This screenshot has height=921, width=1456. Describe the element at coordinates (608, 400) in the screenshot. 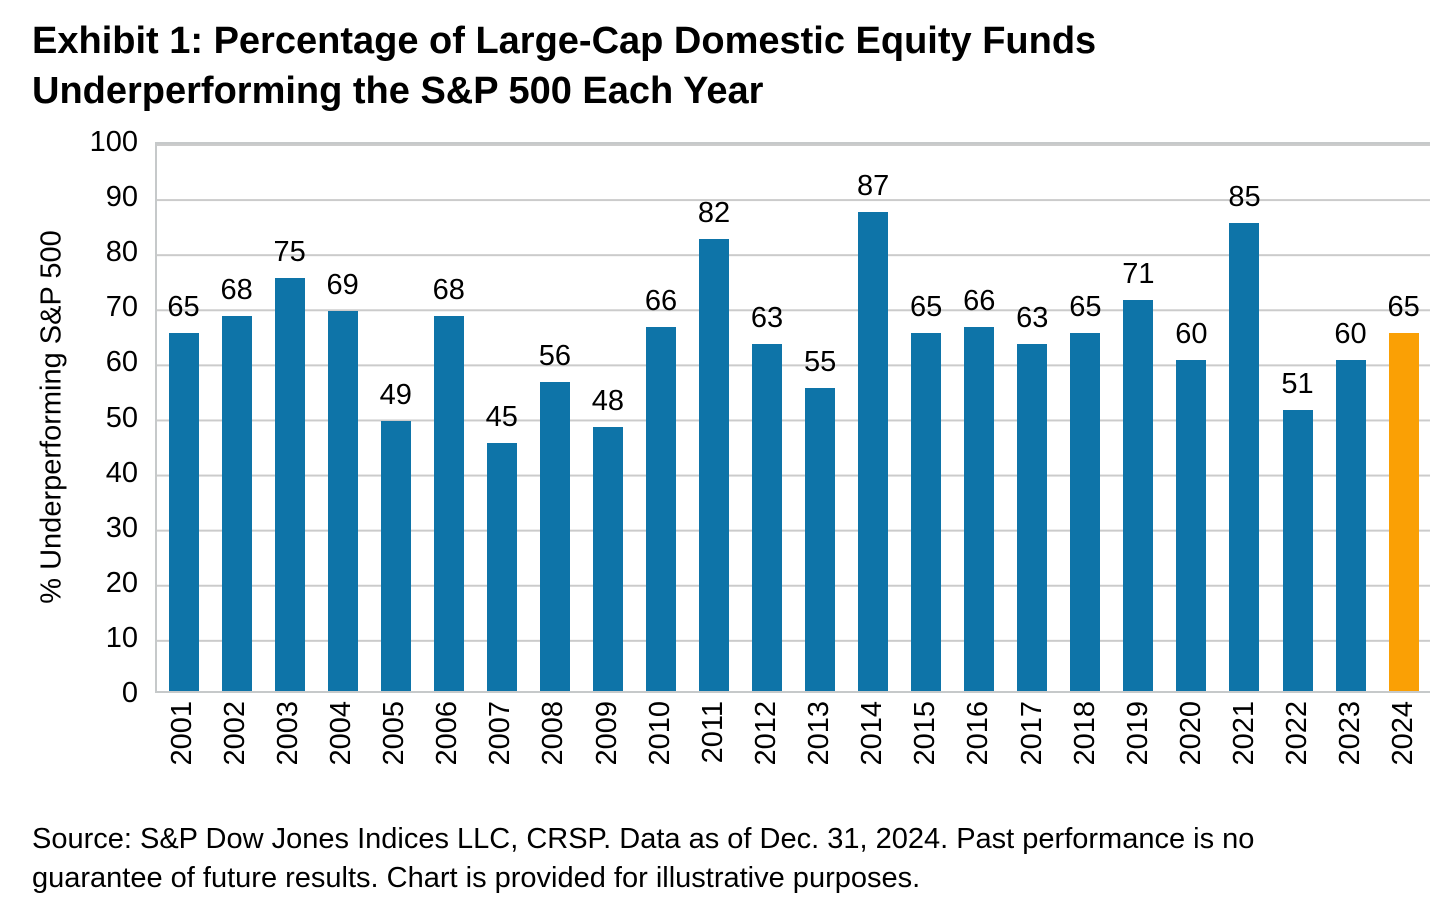

I see `bar-value-label-2009: 48` at that location.